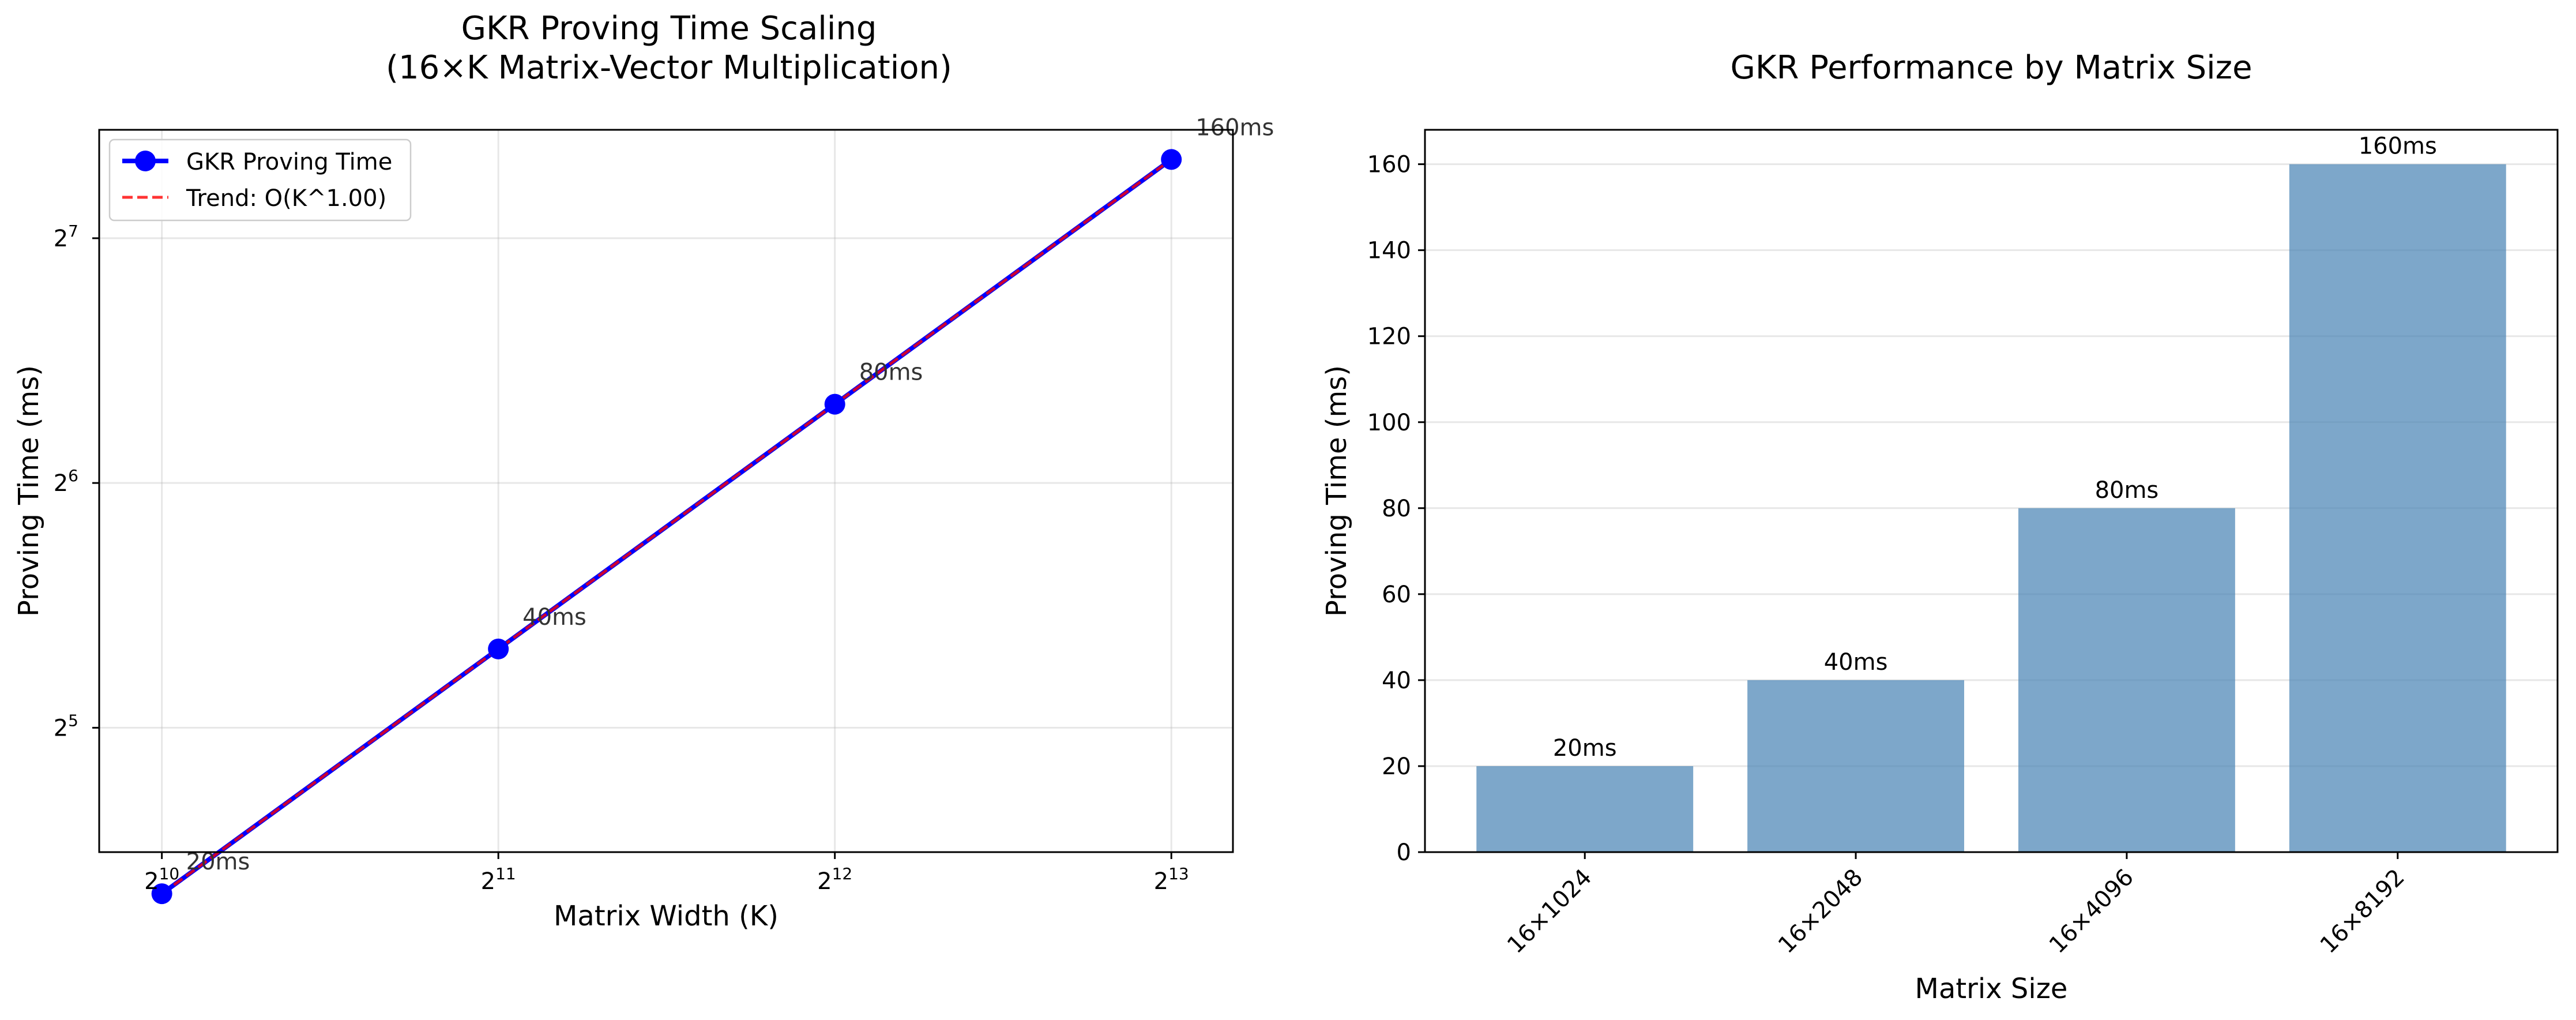 Image resolution: width=2576 pixels, height=1020 pixels. Describe the element at coordinates (554, 617) in the screenshot. I see `point-label: 40ms` at that location.